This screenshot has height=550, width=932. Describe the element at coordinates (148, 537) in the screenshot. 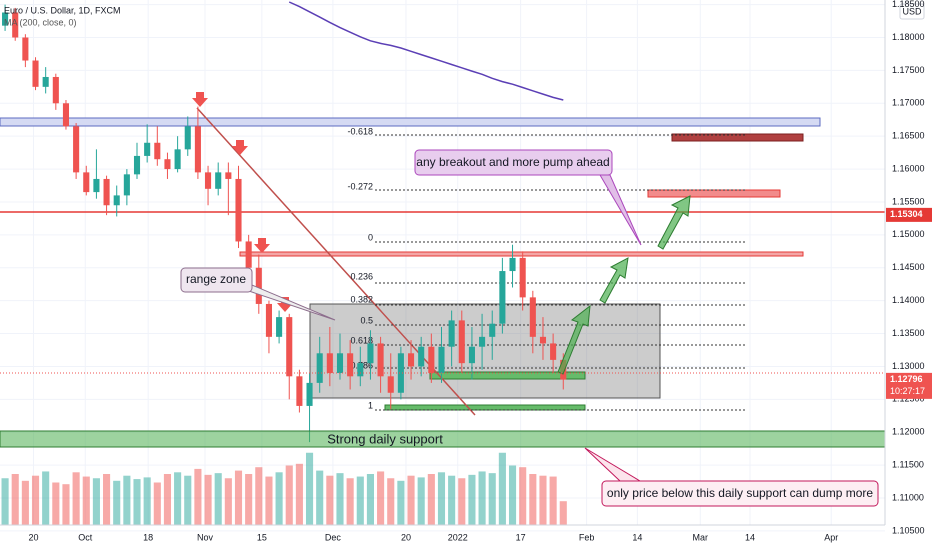

I see `x-tick-label: 18` at that location.